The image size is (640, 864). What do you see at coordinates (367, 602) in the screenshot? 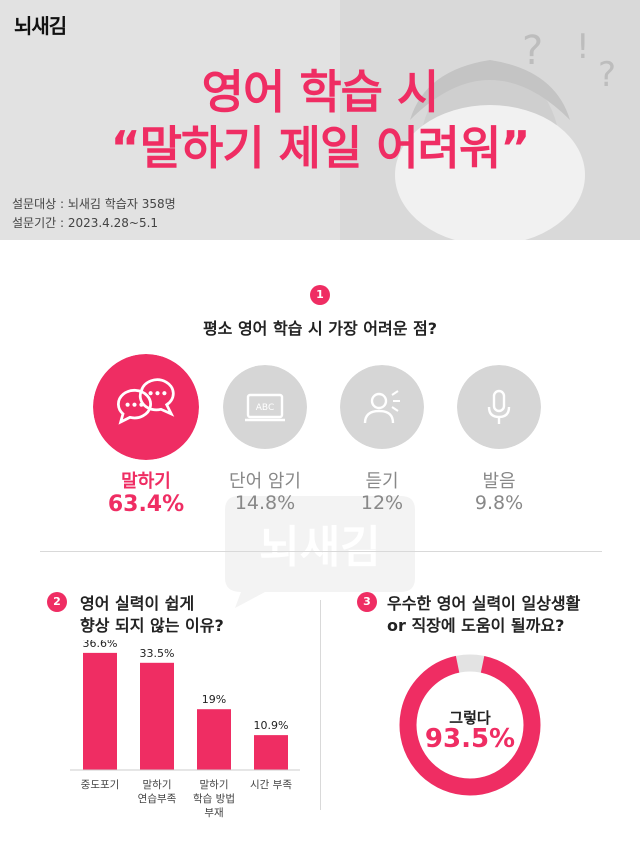
I see `section3-number-badge: 3` at bounding box center [367, 602].